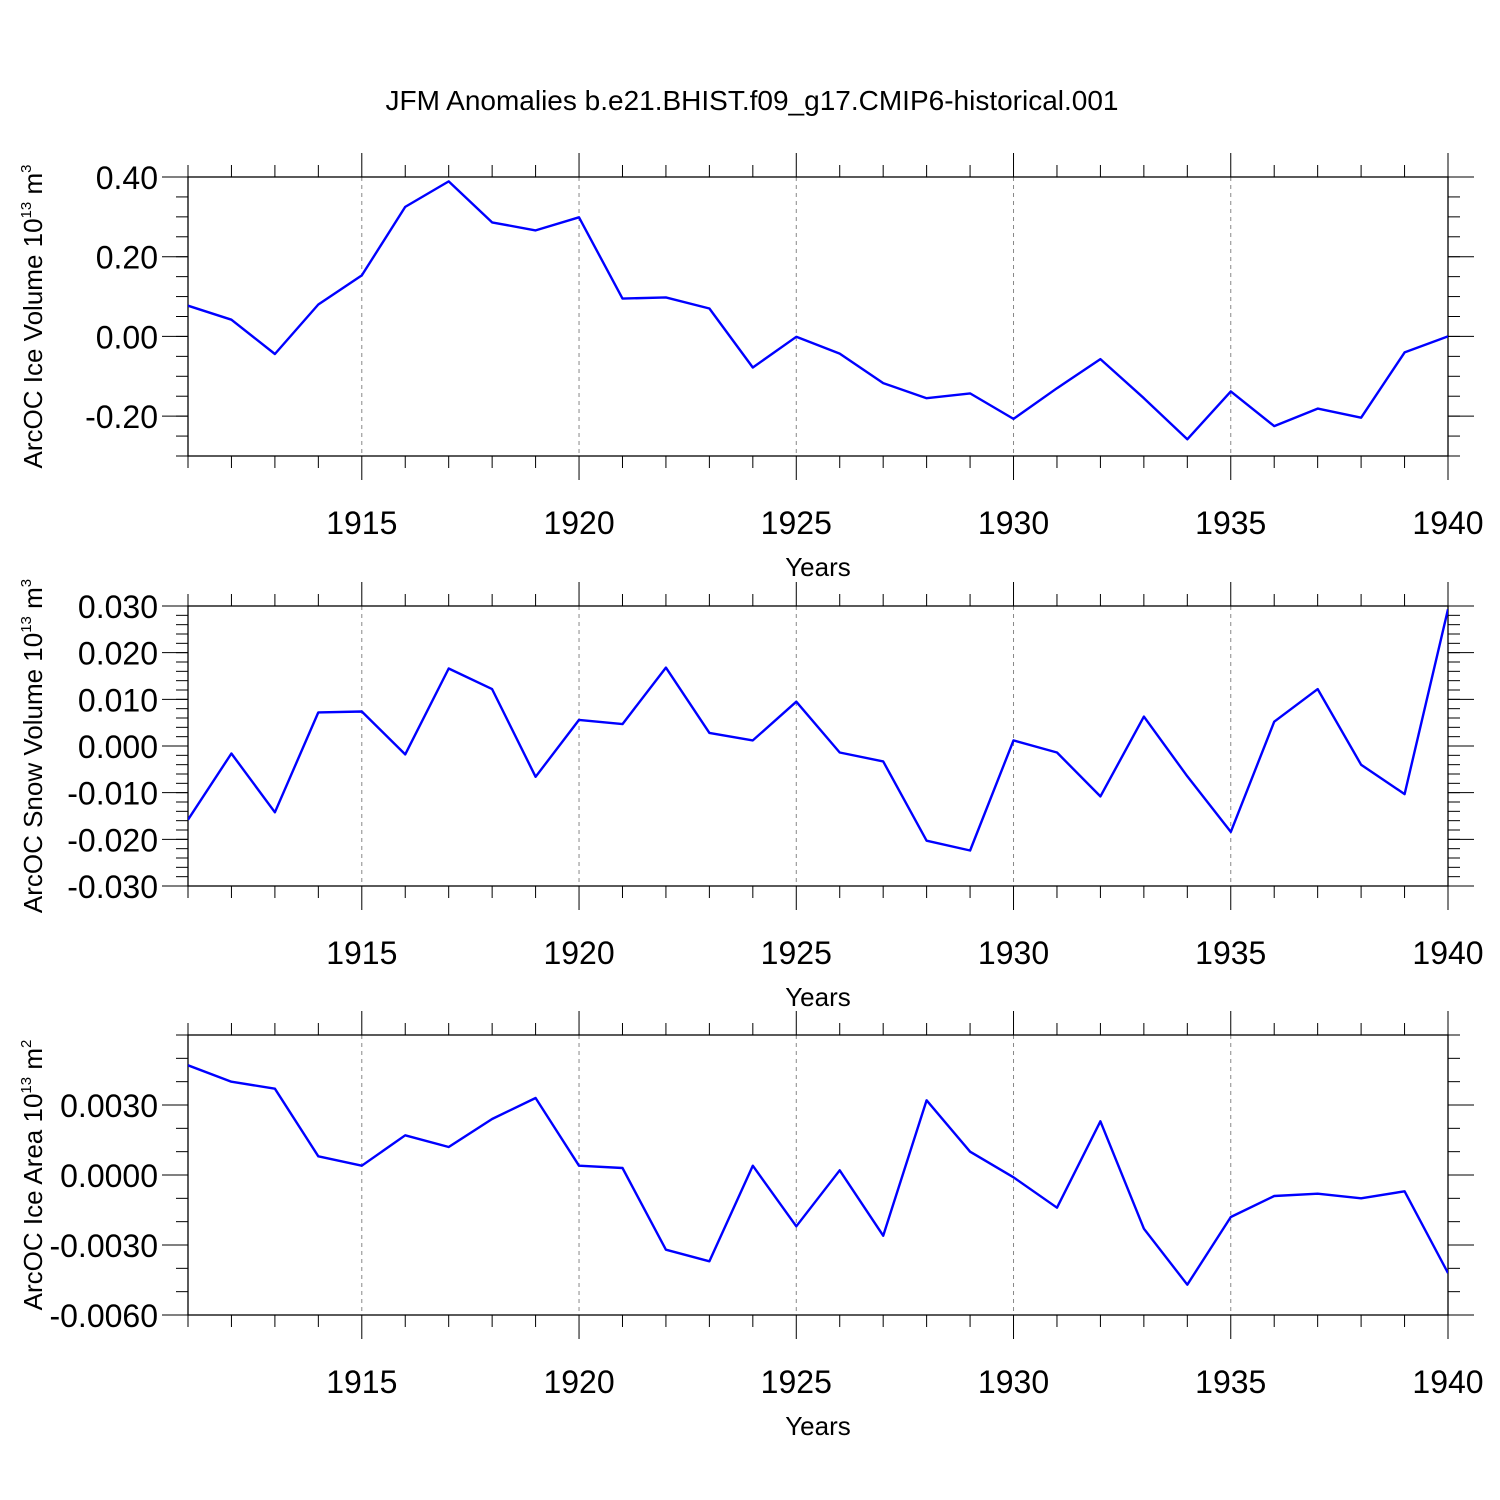  I want to click on y-axis-title: ArcOC Ice Area 1013 m2, so click(33, 1175).